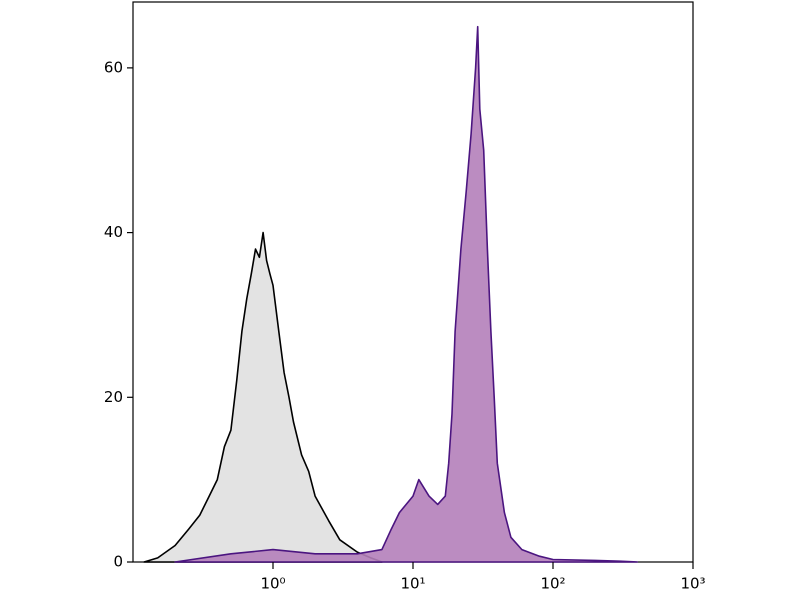 This screenshot has width=800, height=600. I want to click on y-tick-label: 20, so click(113, 397).